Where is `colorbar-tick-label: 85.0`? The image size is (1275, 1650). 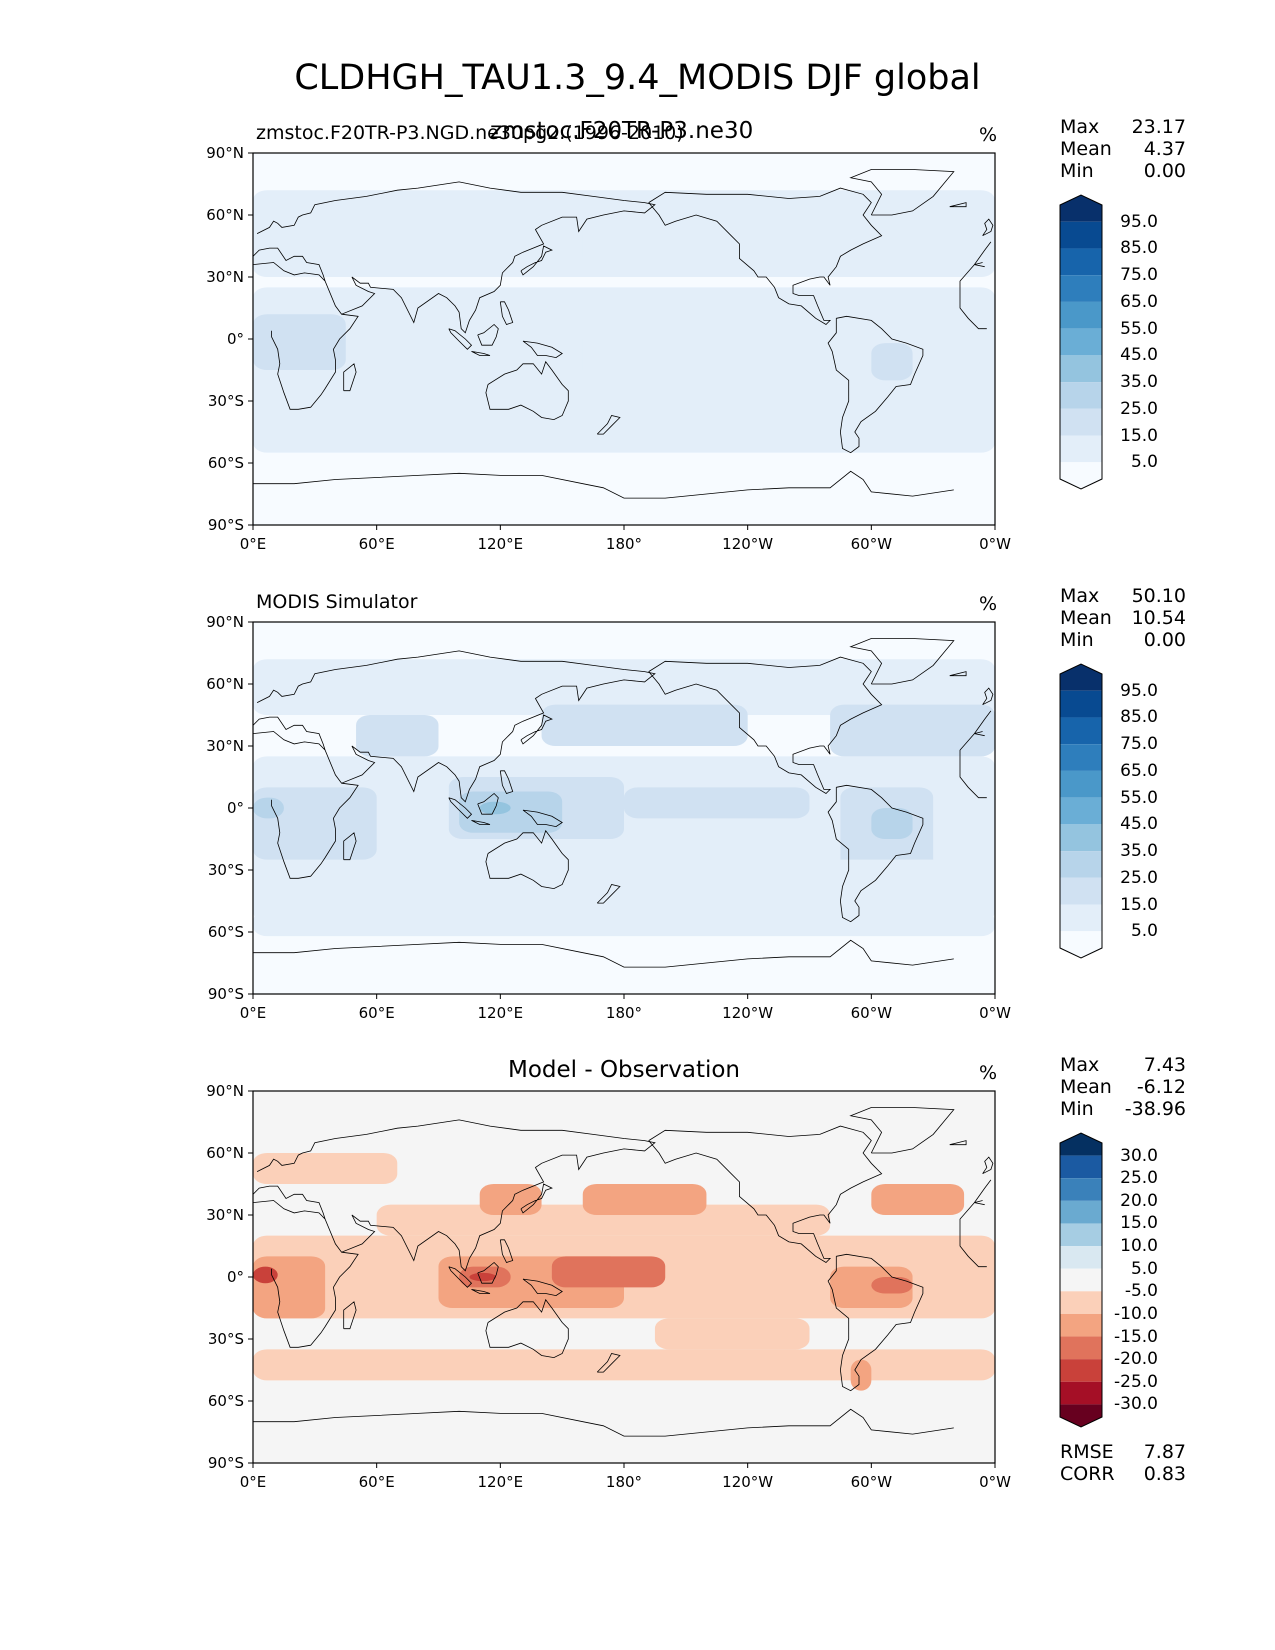 colorbar-tick-label: 85.0 is located at coordinates (1139, 717).